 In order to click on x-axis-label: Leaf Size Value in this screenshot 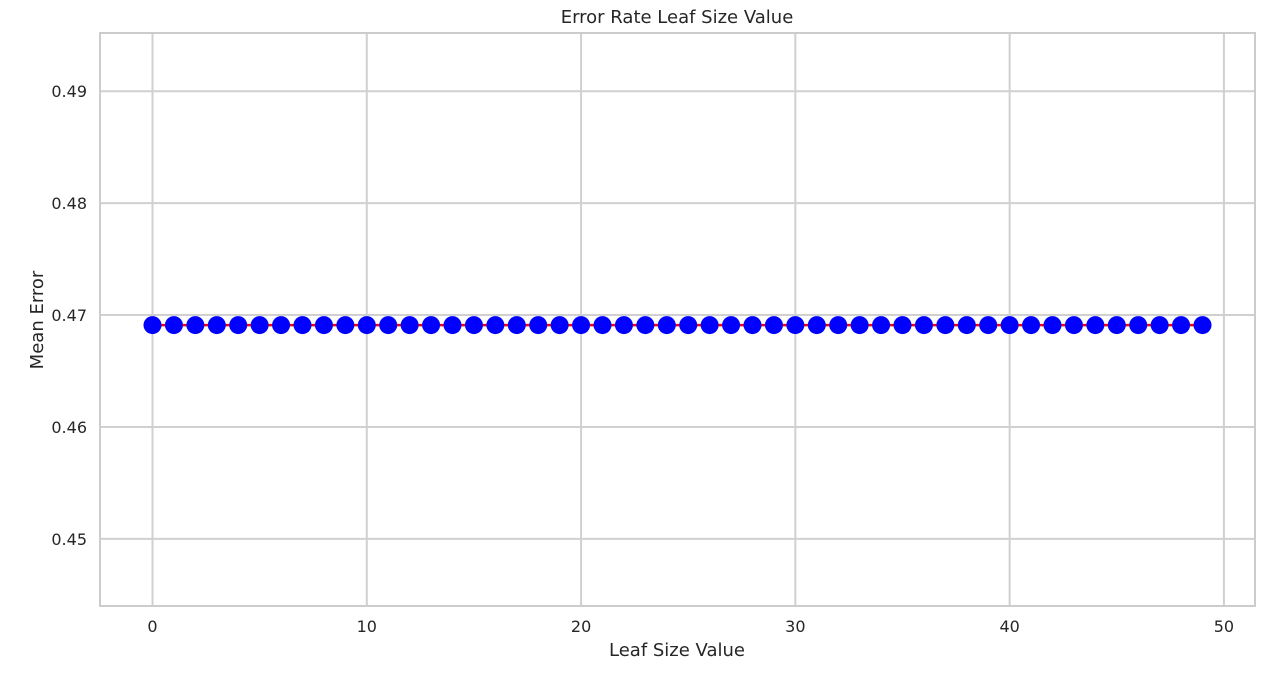, I will do `click(677, 650)`.